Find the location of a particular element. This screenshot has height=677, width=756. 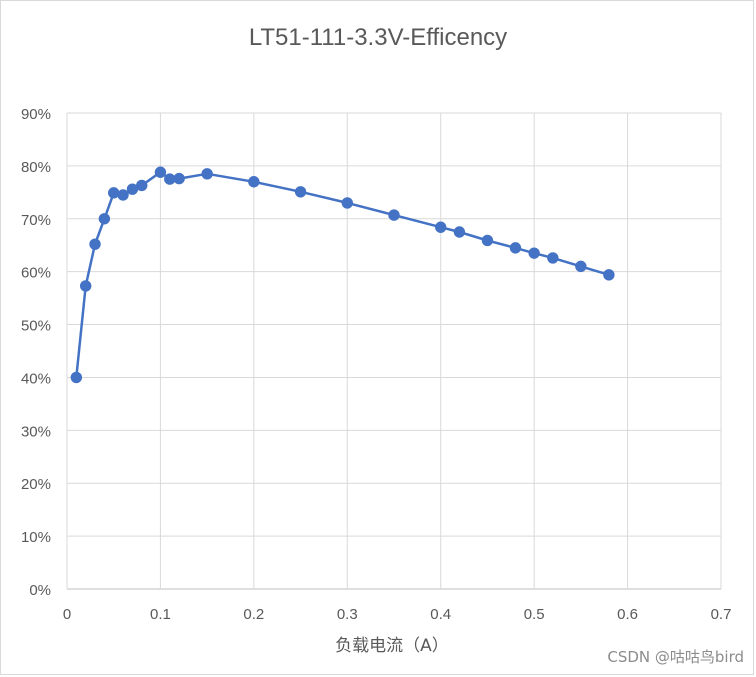

y-tick-label: 30% is located at coordinates (36, 431).